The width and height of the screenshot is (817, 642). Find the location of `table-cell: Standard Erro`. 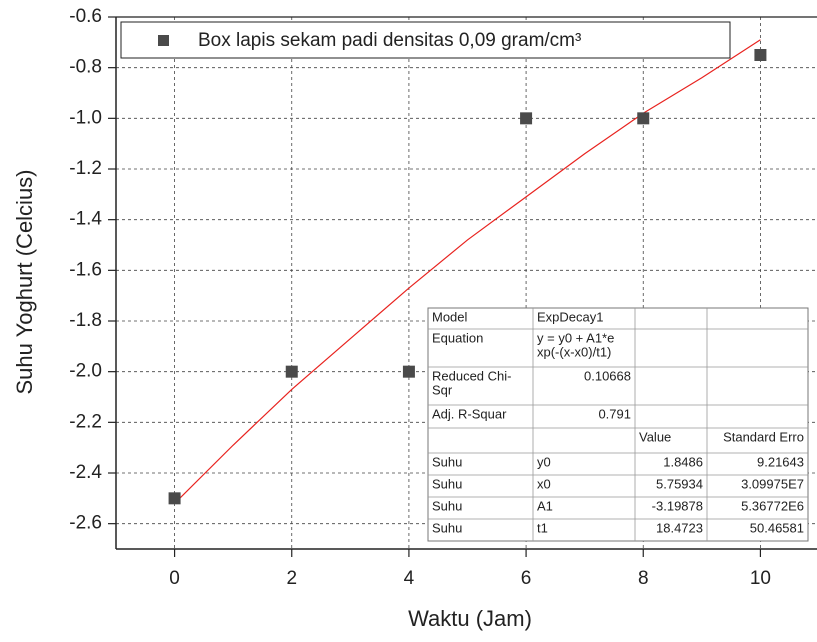

table-cell: Standard Erro is located at coordinates (763, 436).